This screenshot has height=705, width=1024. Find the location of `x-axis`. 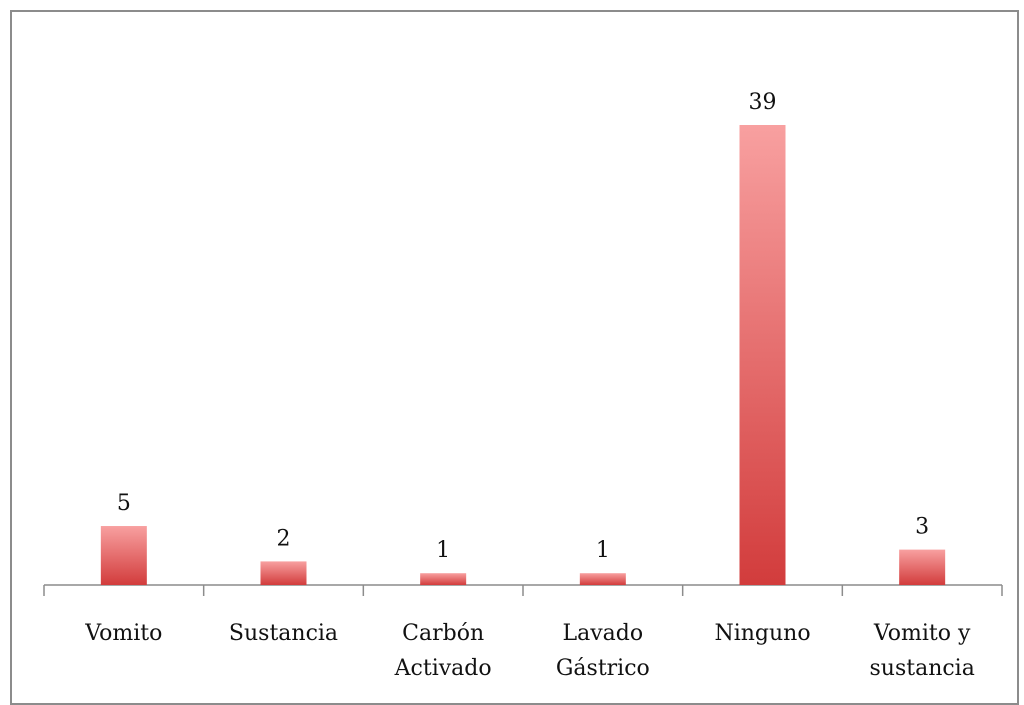

x-axis is located at coordinates (523, 590).